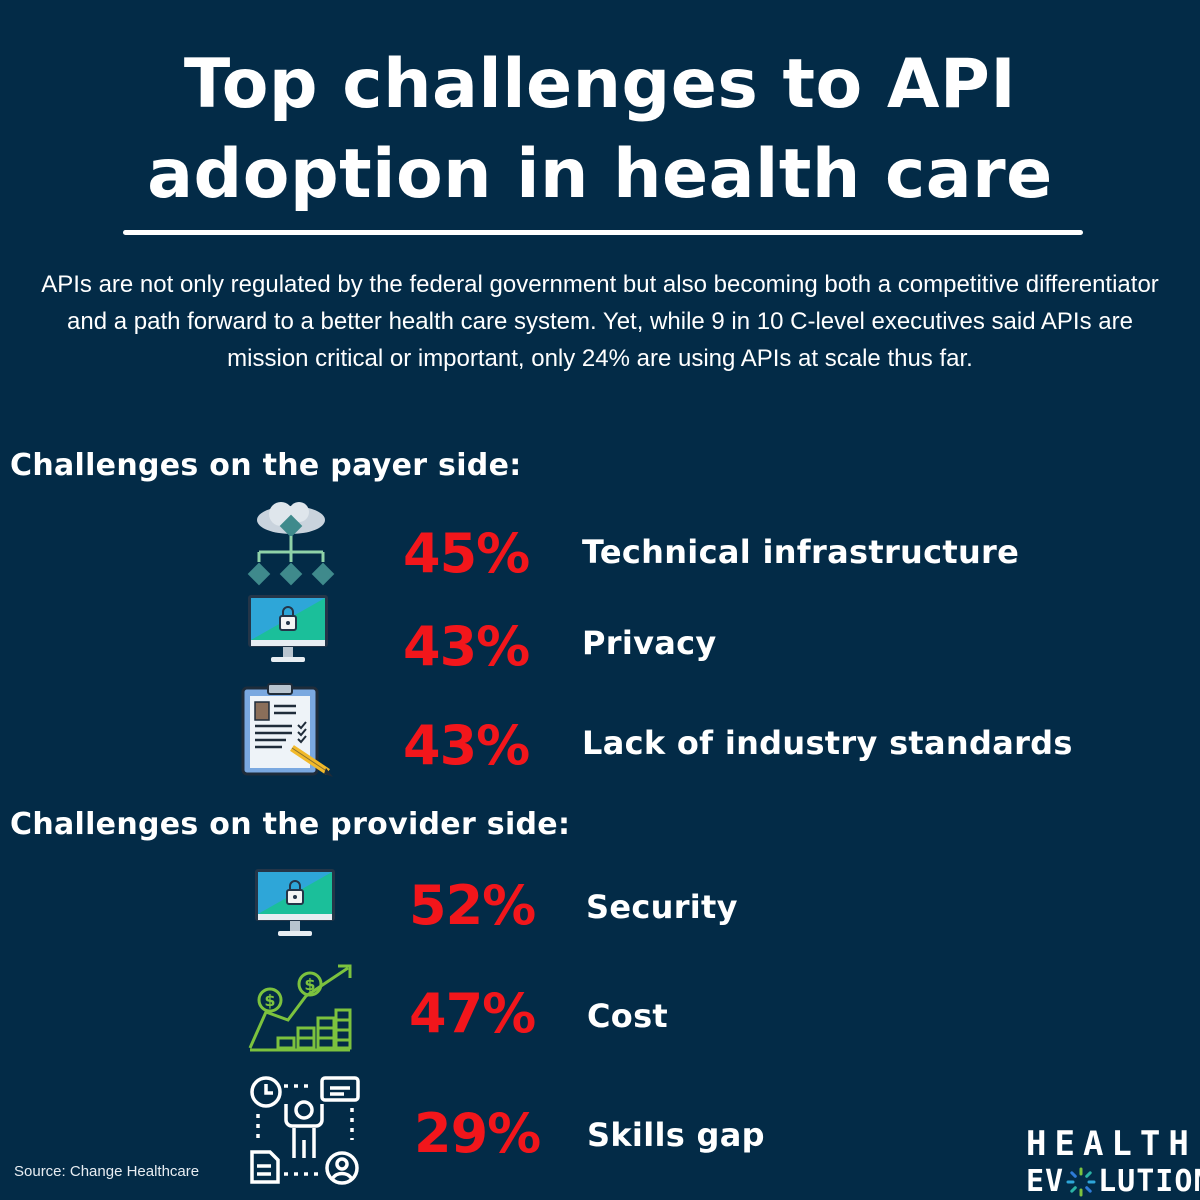 The width and height of the screenshot is (1200, 1200). I want to click on payer-row-privacy: 43% Privacy, so click(600, 636).